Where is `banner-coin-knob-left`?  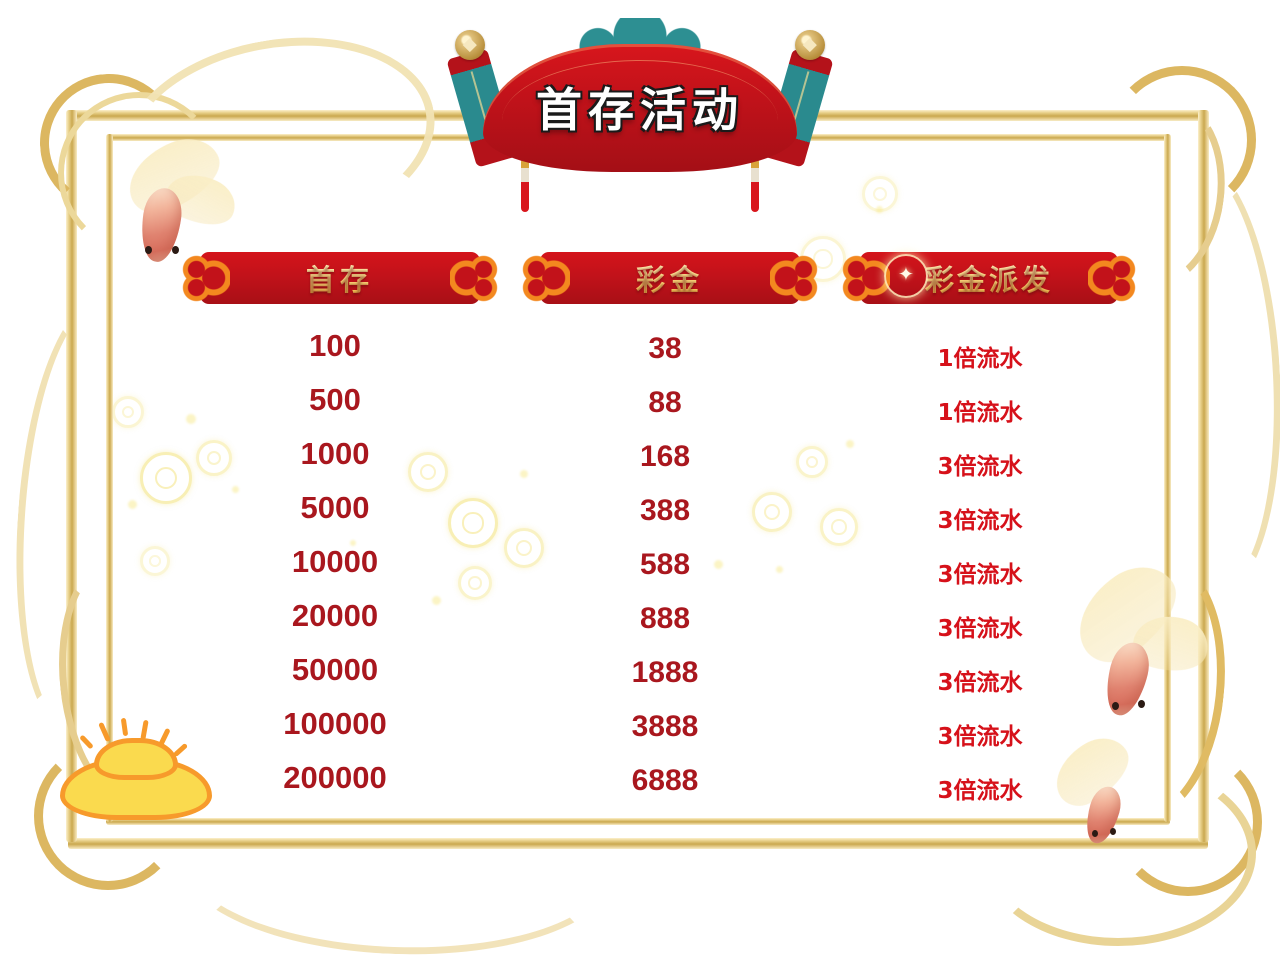 banner-coin-knob-left is located at coordinates (470, 45).